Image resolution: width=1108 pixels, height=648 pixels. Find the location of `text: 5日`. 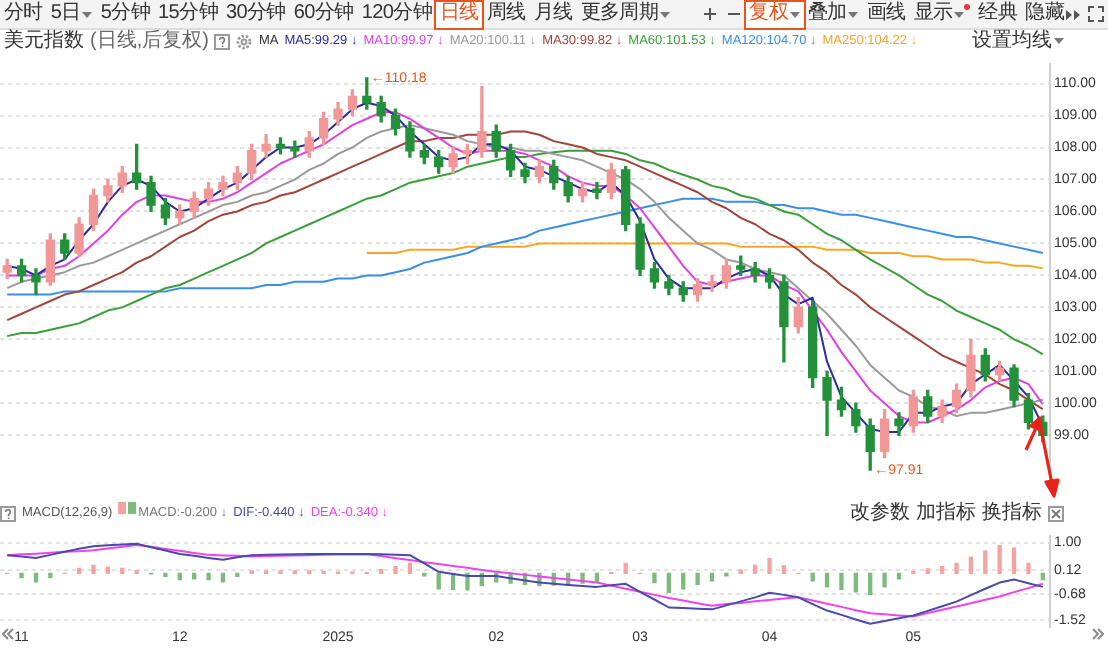

text: 5日 is located at coordinates (65, 14).